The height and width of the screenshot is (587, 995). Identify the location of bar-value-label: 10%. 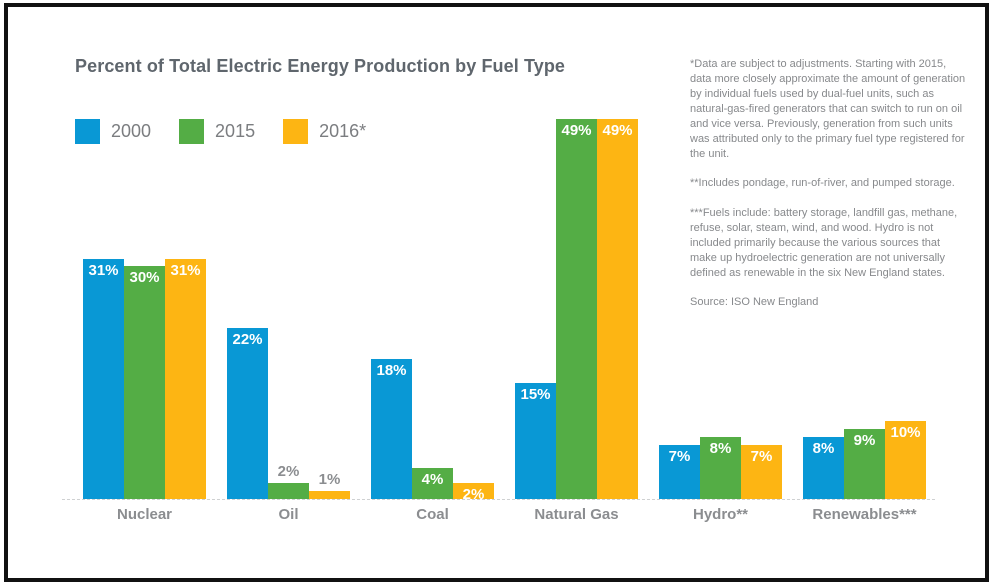
(905, 432).